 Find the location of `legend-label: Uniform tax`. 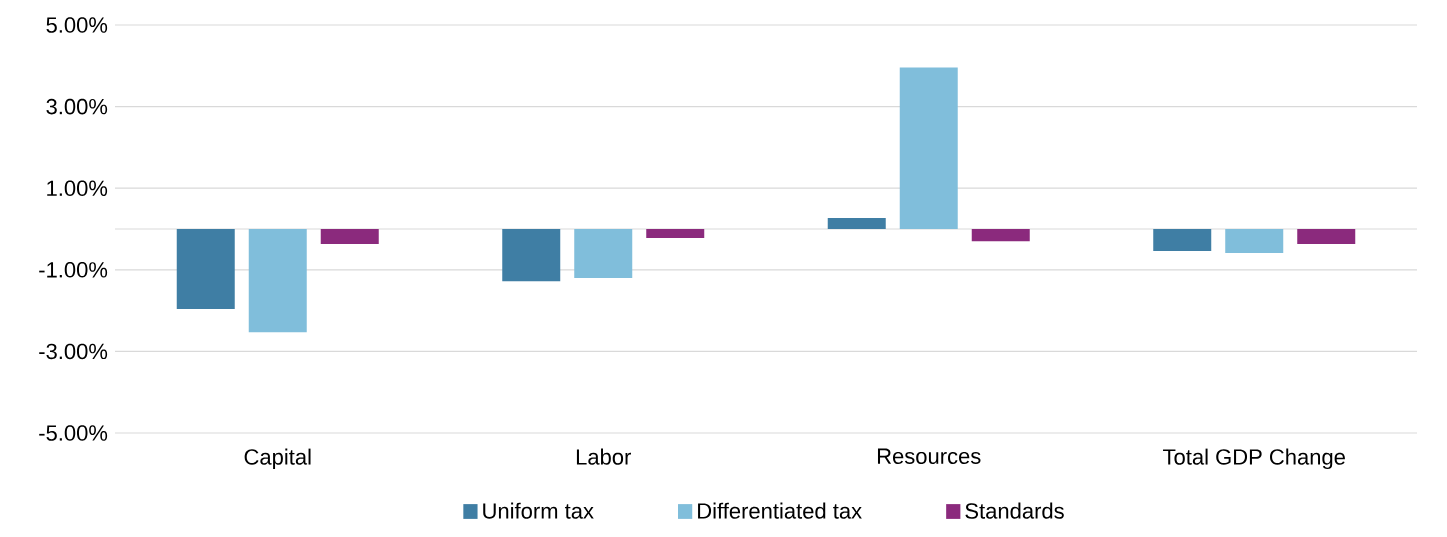

legend-label: Uniform tax is located at coordinates (538, 510).